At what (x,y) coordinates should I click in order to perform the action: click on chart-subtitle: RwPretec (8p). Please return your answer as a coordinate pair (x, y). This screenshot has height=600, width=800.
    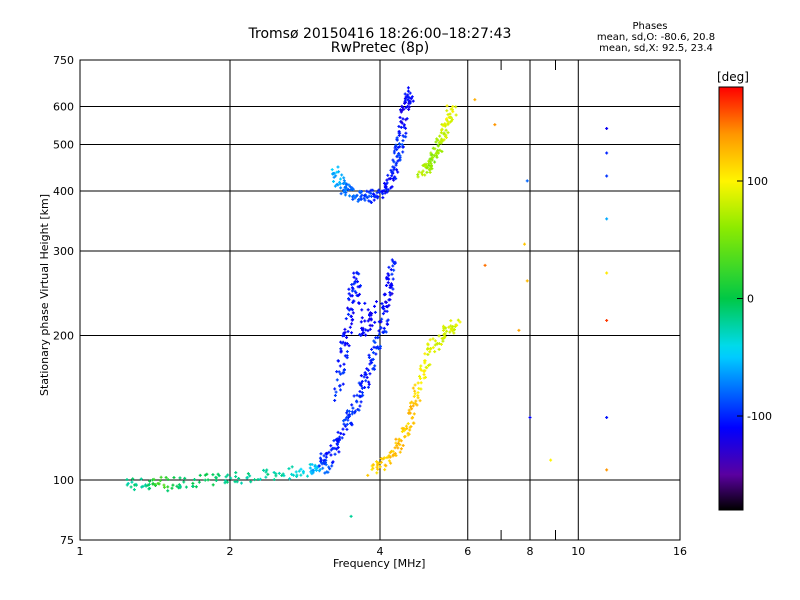
    Looking at the image, I should click on (380, 48).